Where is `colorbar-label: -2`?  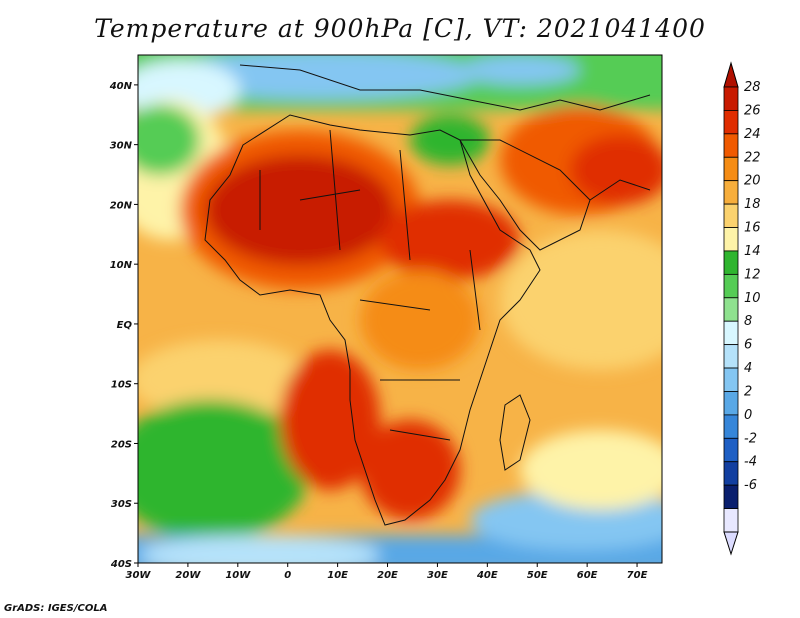
colorbar-label: -2 is located at coordinates (750, 438).